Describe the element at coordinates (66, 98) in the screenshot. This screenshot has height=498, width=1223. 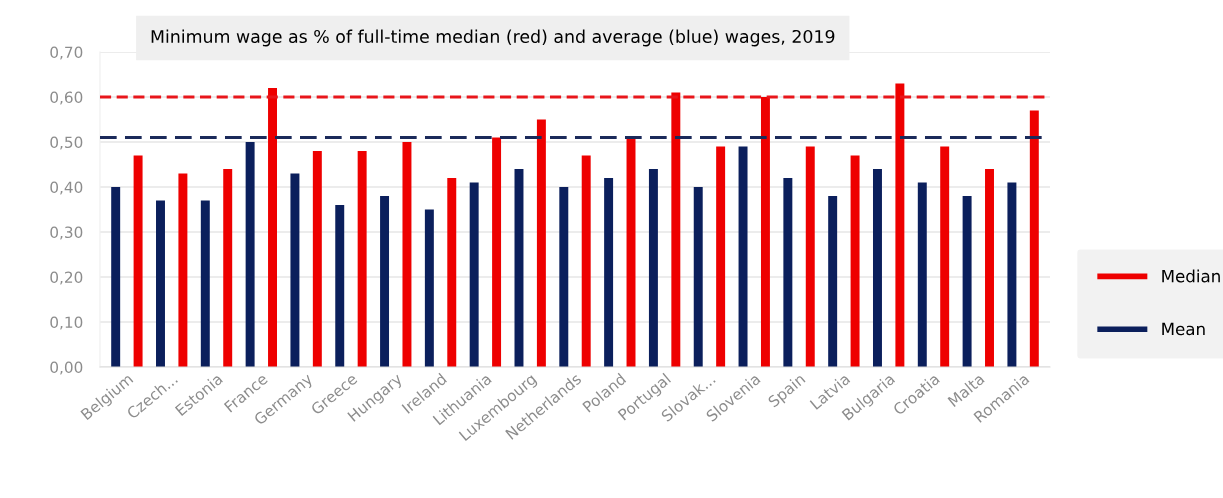
I see `y-tick-label: 0,60` at that location.